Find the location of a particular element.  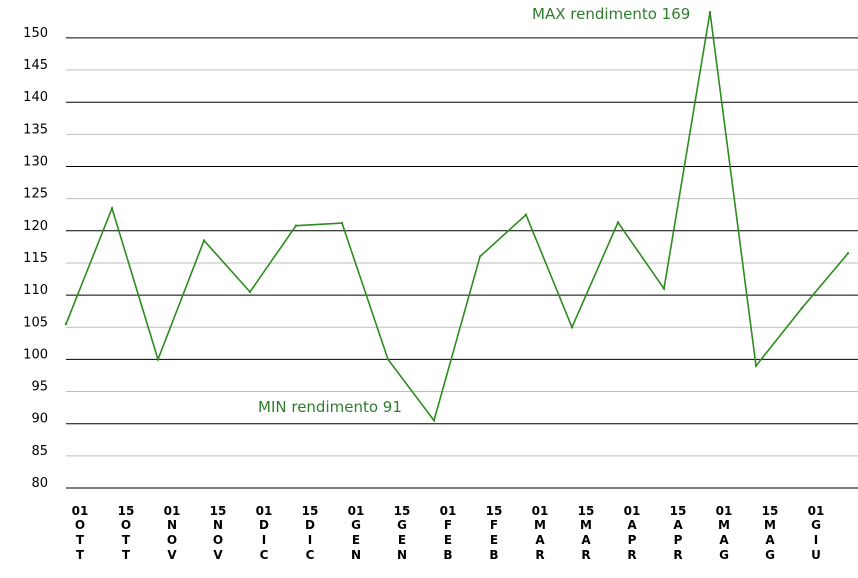

y-tick-label: 115 is located at coordinates (35, 258).